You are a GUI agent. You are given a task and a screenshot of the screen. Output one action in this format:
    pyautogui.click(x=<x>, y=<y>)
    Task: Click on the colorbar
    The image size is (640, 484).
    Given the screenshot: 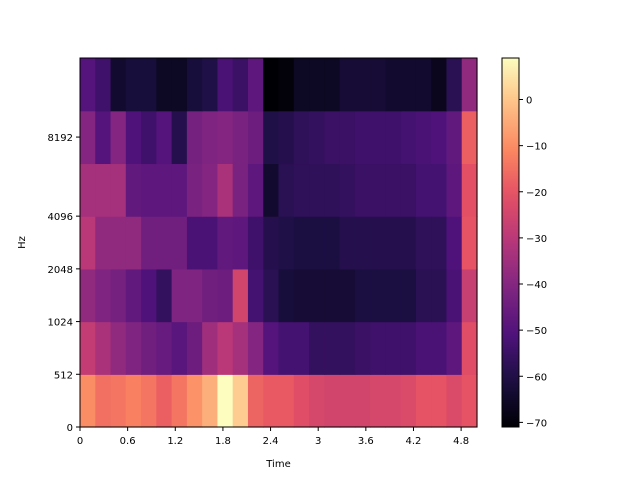 What is the action you would take?
    pyautogui.click(x=510, y=242)
    